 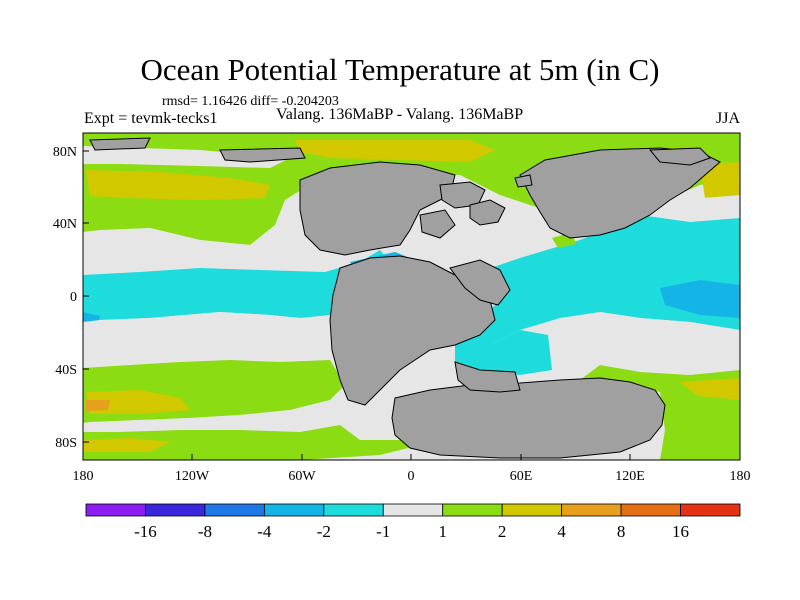 I want to click on indian-lightblue-patch, so click(x=700, y=299).